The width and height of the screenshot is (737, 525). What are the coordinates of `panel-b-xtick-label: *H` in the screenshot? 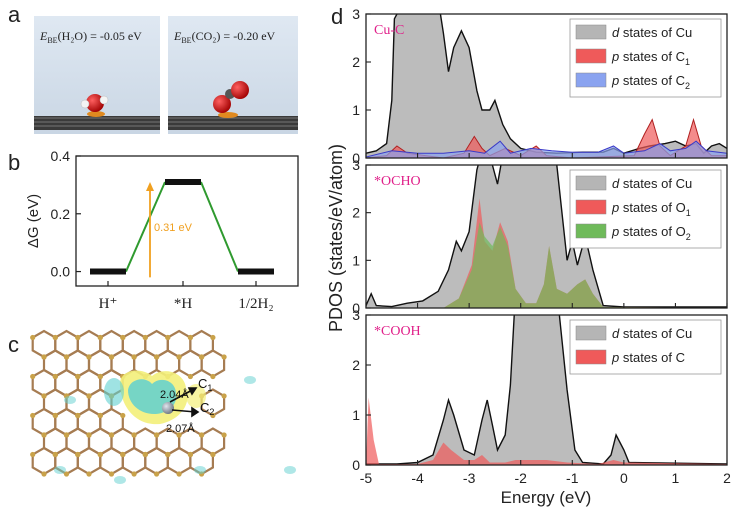 It's located at (183, 304).